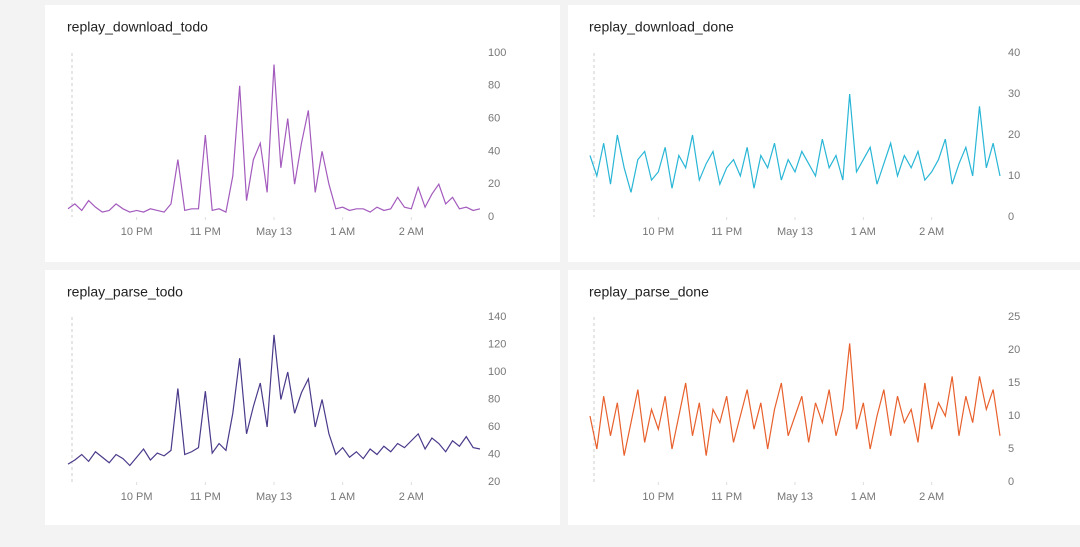  Describe the element at coordinates (661, 27) in the screenshot. I see `chart-title: replay_download_done` at that location.